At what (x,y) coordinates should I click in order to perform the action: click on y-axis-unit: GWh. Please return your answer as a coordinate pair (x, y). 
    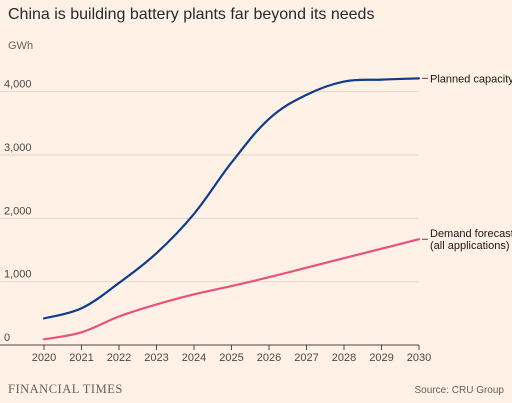
    Looking at the image, I should click on (21, 46).